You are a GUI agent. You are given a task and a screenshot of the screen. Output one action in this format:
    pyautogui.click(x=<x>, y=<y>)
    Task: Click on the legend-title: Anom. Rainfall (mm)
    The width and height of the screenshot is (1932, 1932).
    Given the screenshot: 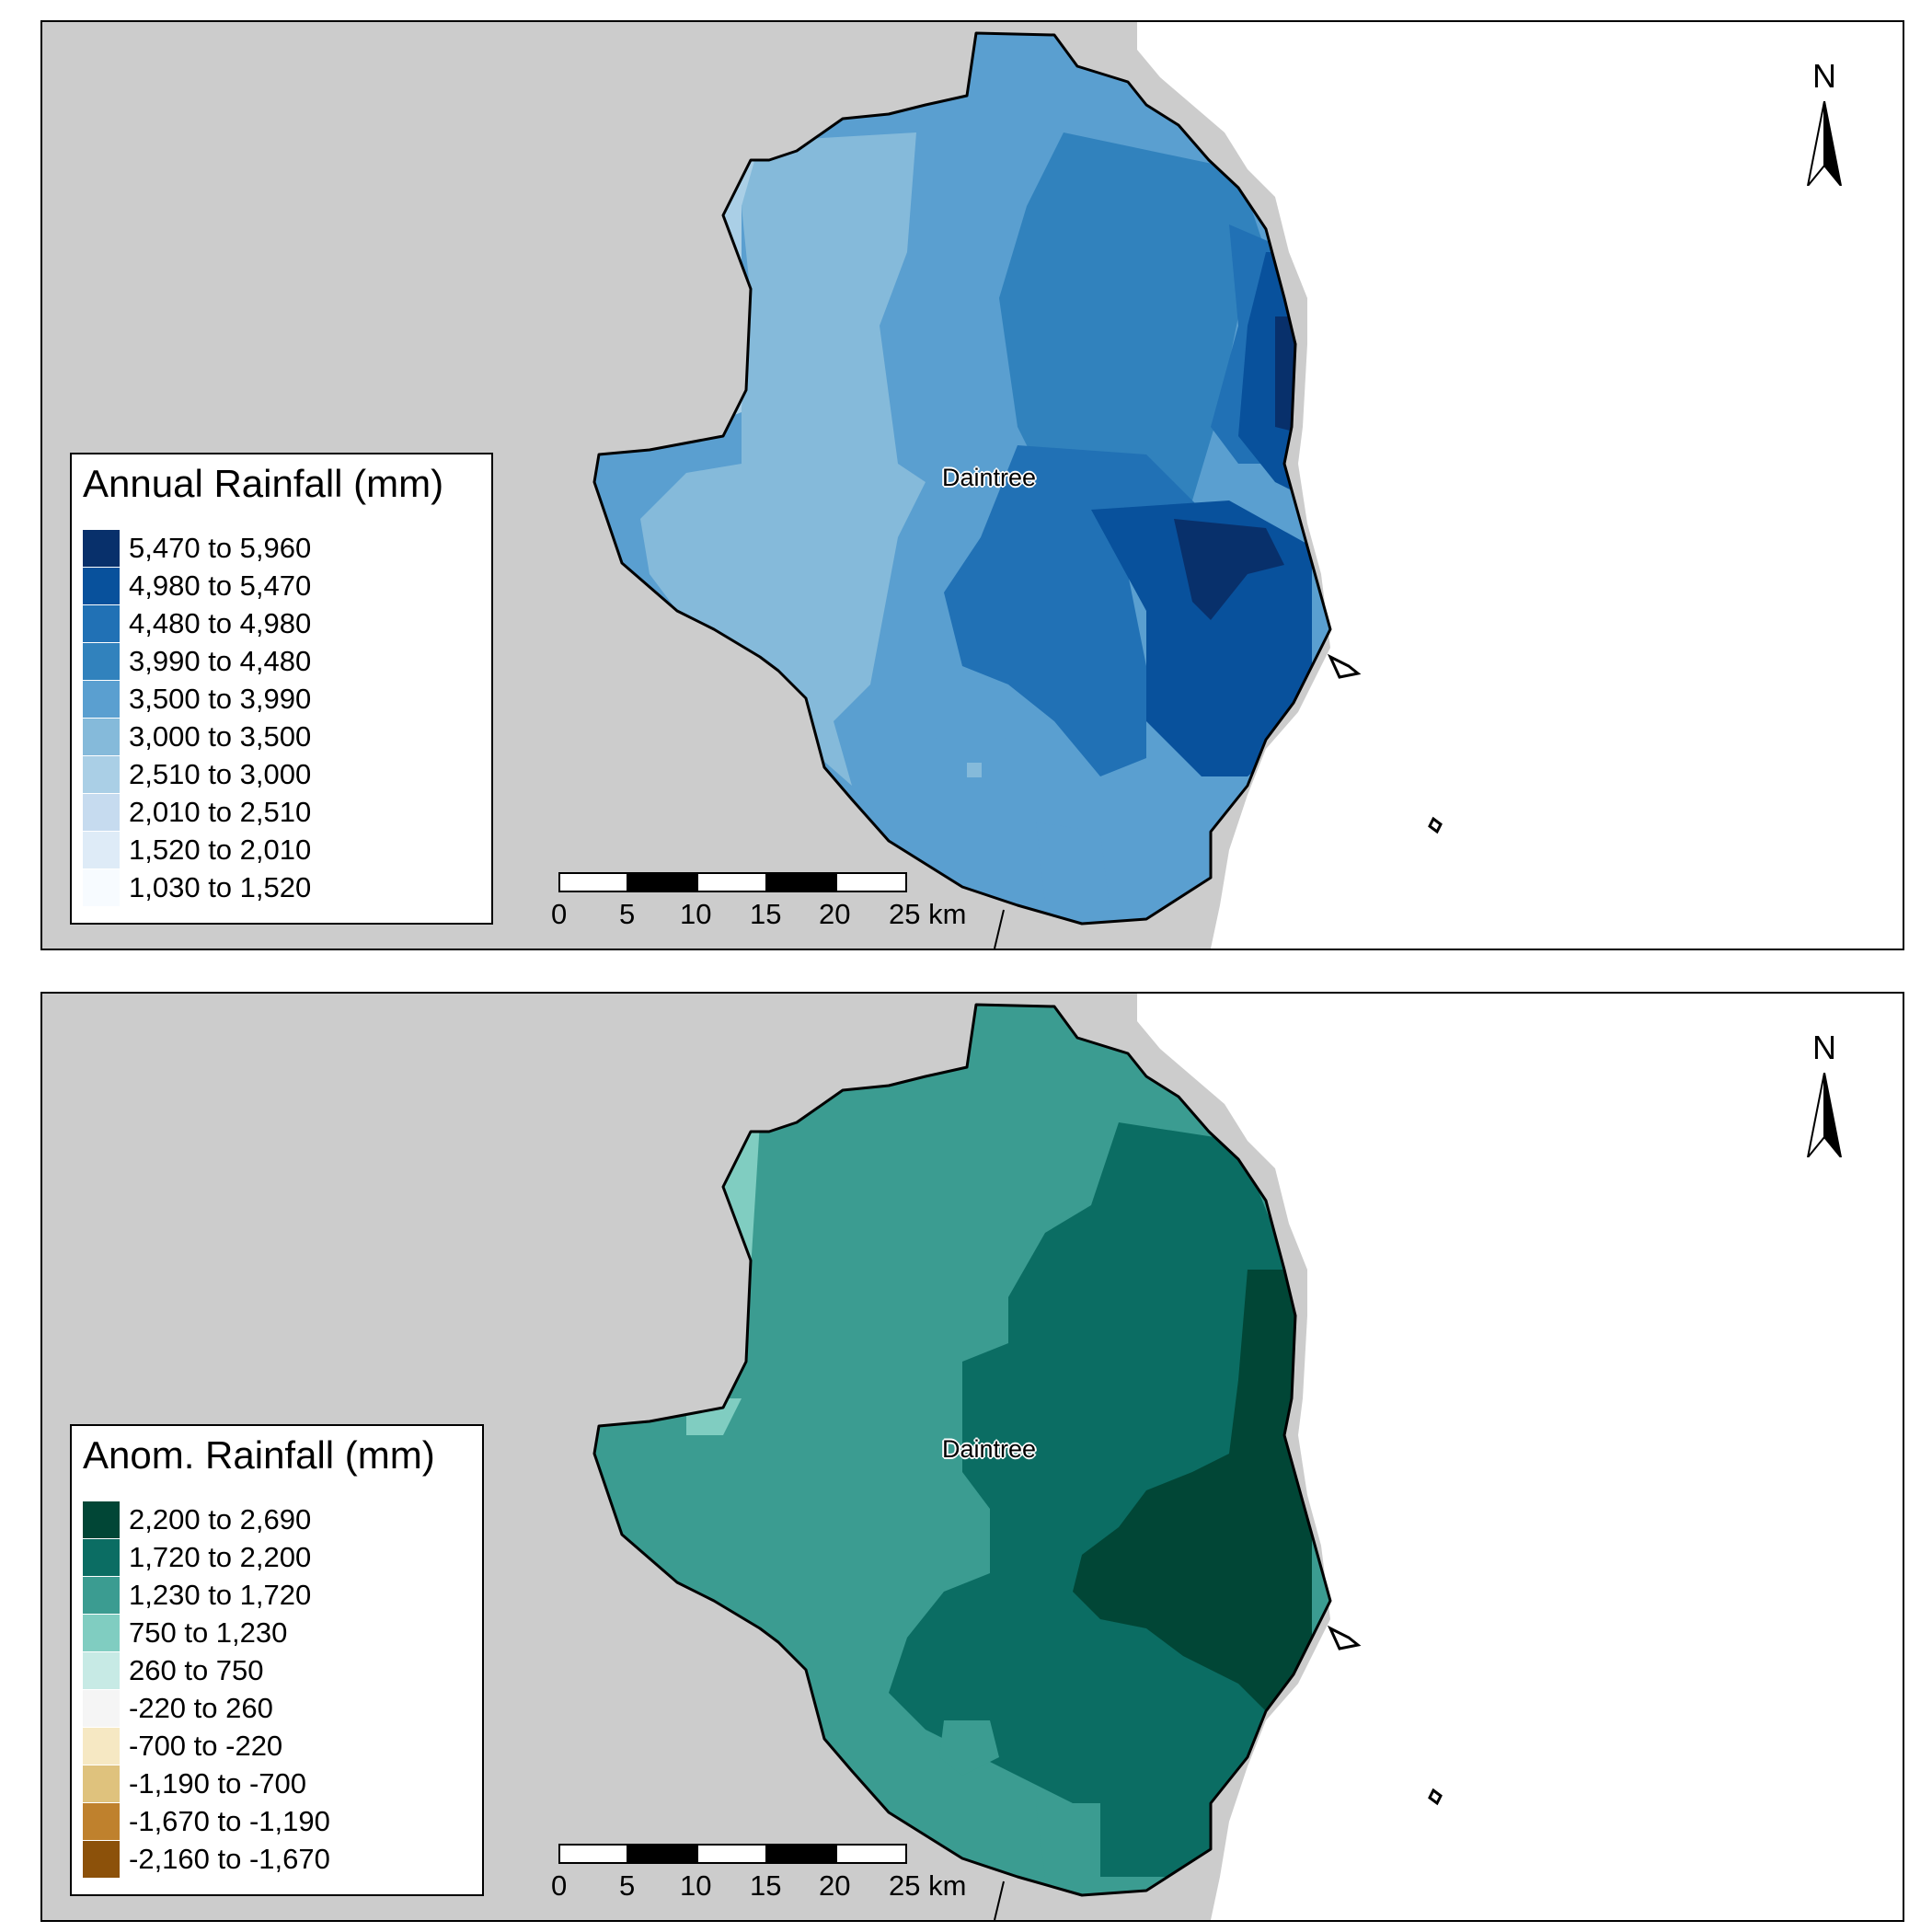 What is the action you would take?
    pyautogui.click(x=259, y=1455)
    